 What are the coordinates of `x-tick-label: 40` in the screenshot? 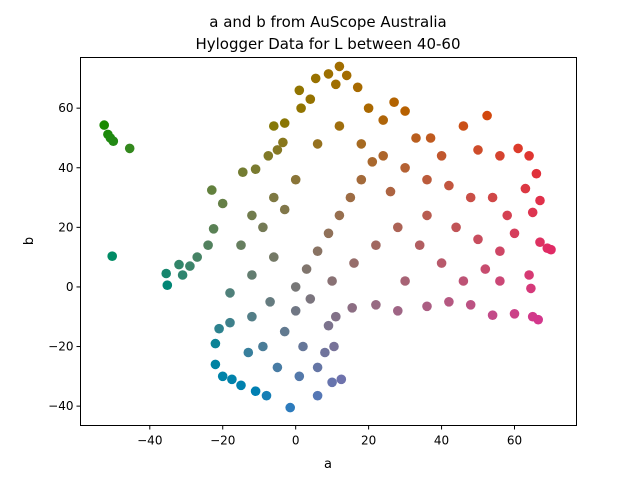 It's located at (441, 441).